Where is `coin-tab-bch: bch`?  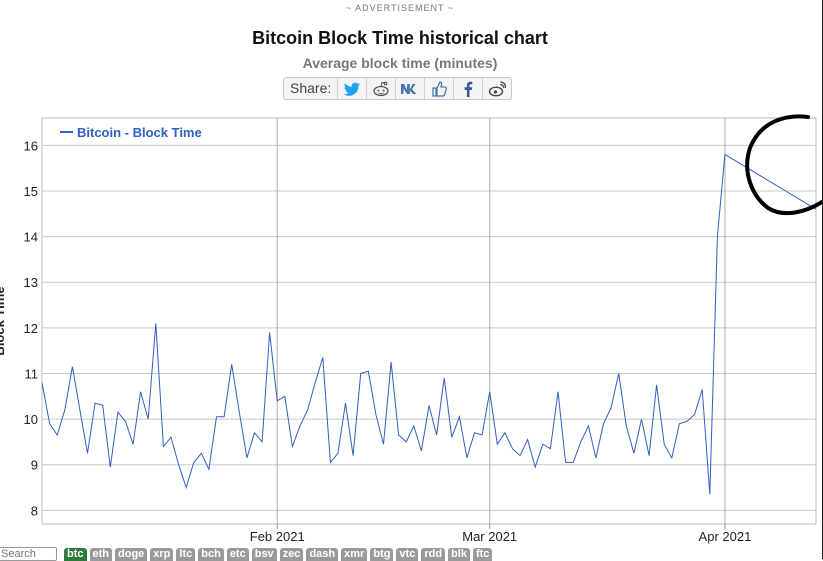 coin-tab-bch: bch is located at coordinates (211, 554).